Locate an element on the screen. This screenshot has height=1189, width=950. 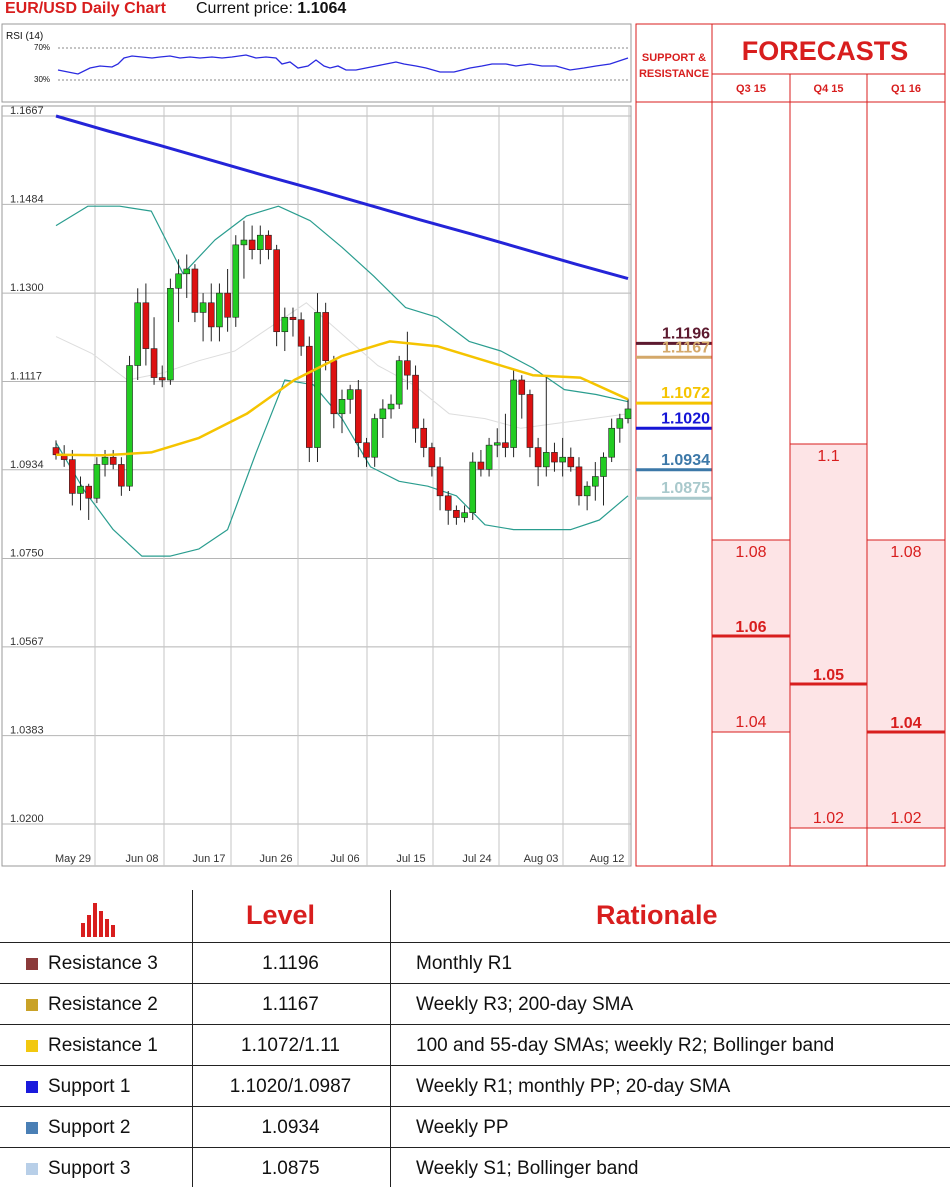
sr-level-label: 1.0875 is located at coordinates (685, 488).